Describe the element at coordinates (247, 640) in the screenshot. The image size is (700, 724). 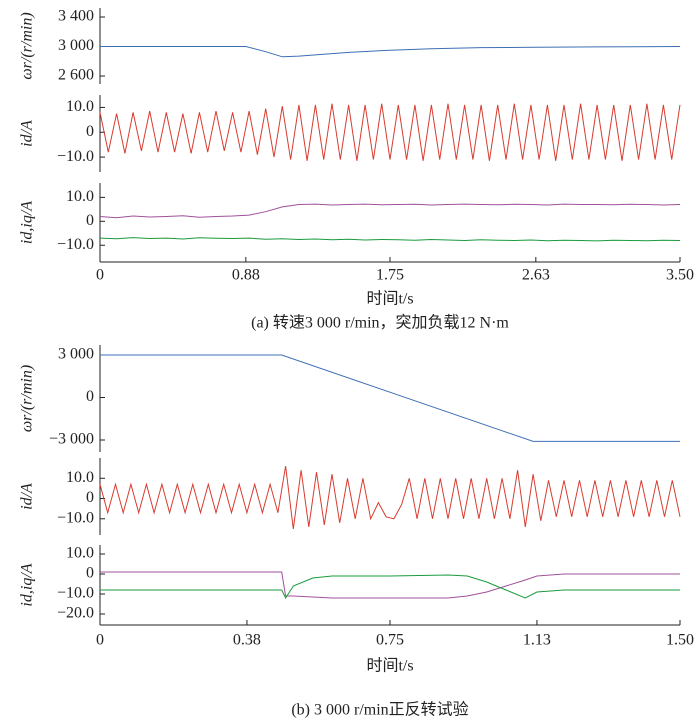
I see `x-tick-label: 0.38` at that location.